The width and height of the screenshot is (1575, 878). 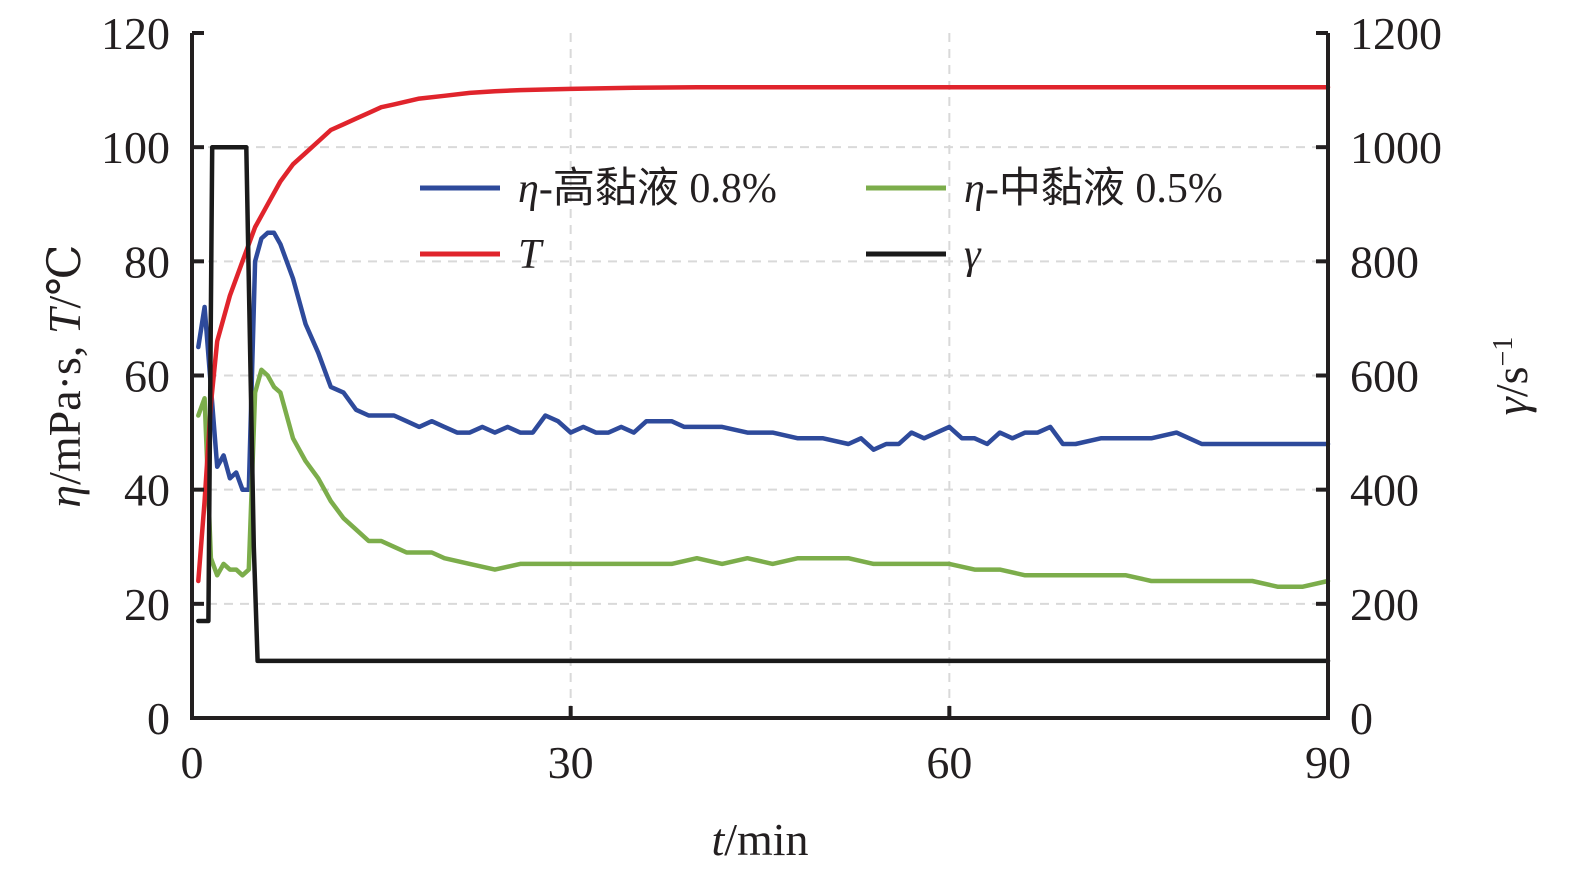 I want to click on x-axis-title: t/min, so click(x=759, y=839).